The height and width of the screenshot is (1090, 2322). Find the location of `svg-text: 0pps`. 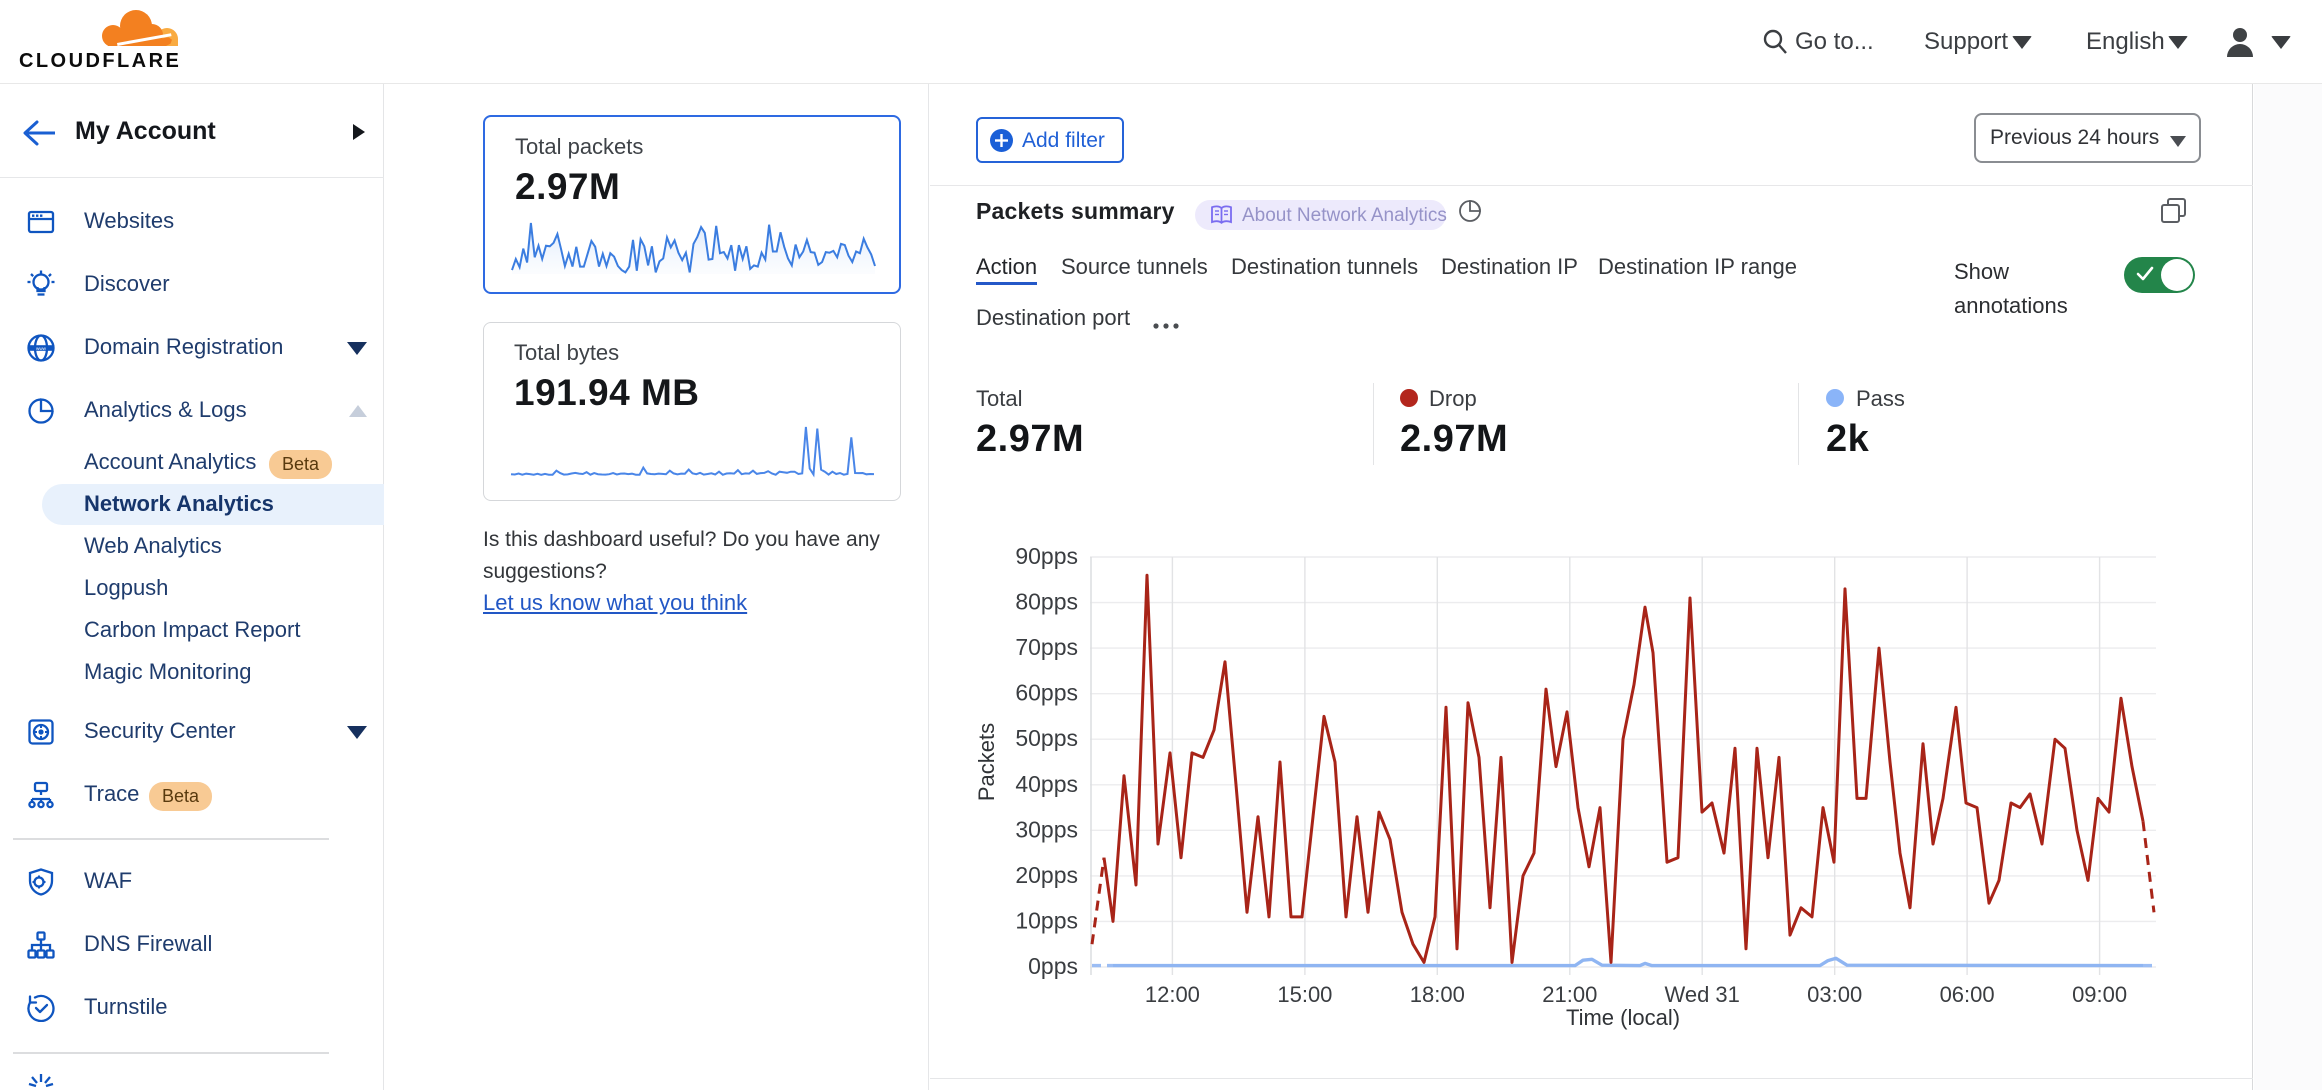

svg-text: 0pps is located at coordinates (1053, 966).